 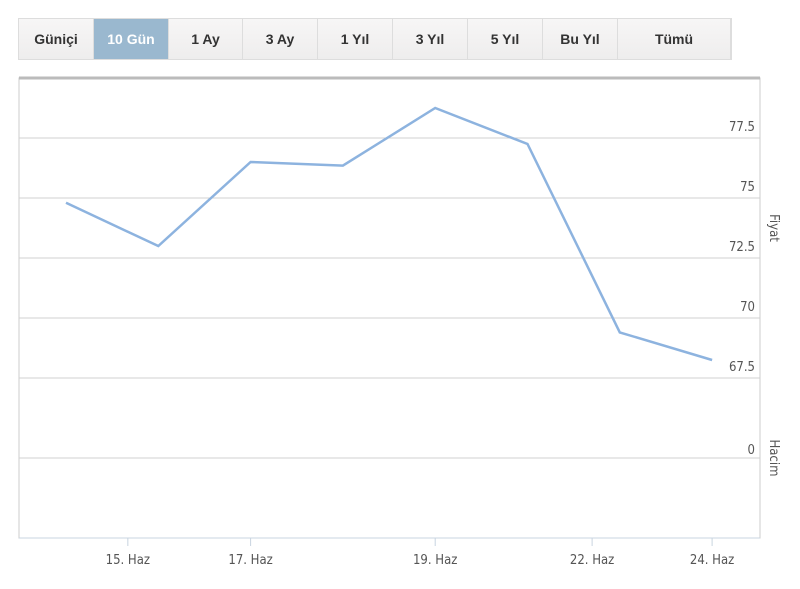 What do you see at coordinates (430, 39) in the screenshot?
I see `tab-range: 3 Yıl` at bounding box center [430, 39].